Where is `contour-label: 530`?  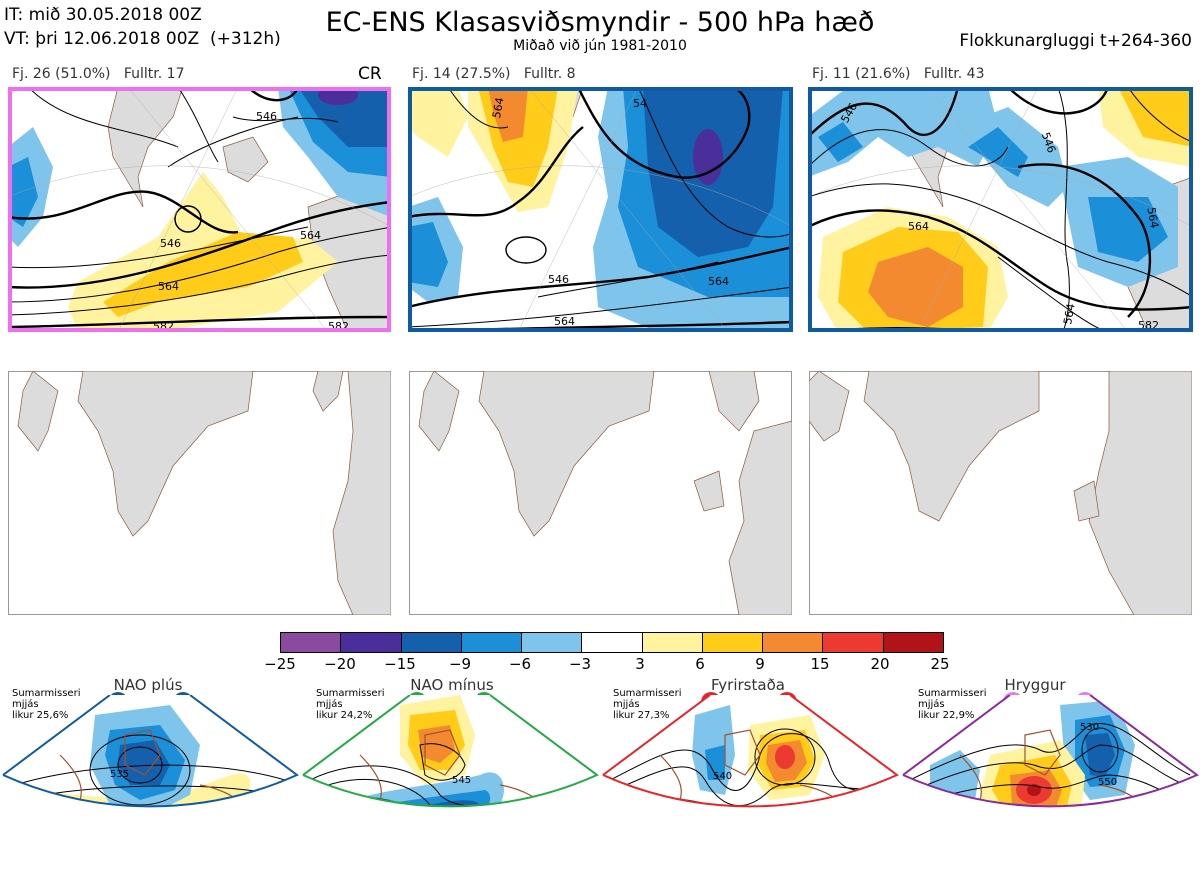 contour-label: 530 is located at coordinates (1089, 727).